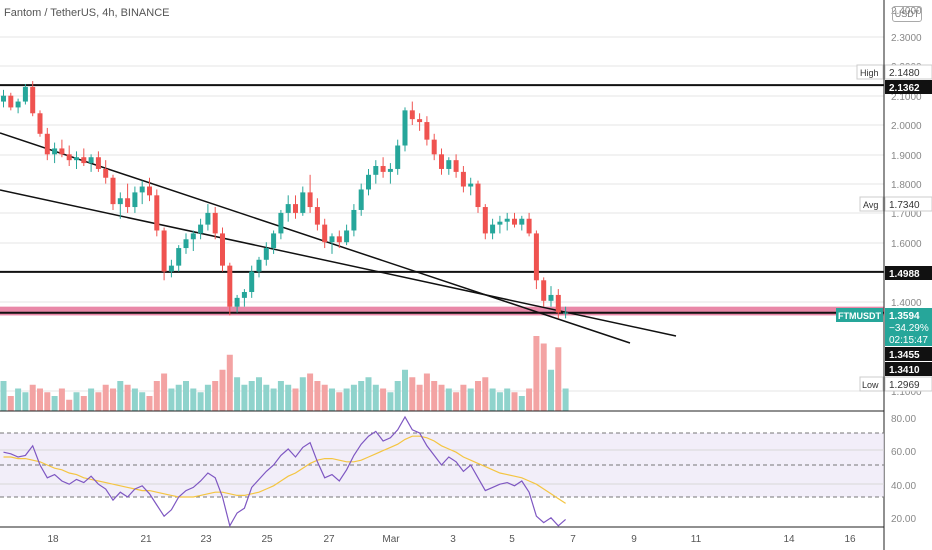  What do you see at coordinates (146, 539) in the screenshot?
I see `time-tick: 21` at bounding box center [146, 539].